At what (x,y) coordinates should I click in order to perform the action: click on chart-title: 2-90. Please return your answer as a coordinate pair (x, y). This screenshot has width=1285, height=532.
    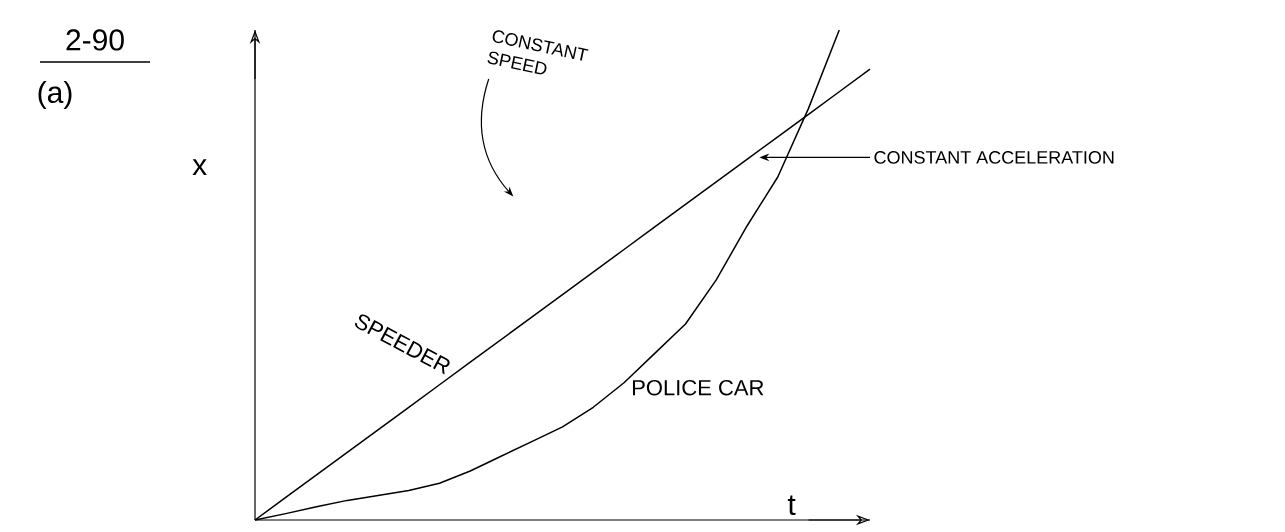
    Looking at the image, I should click on (95, 40).